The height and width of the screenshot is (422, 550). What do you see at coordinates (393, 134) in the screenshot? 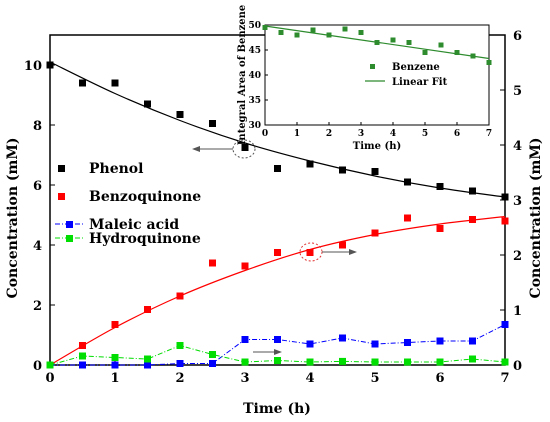
I see `inset-x-tick-label: 4` at bounding box center [393, 134].